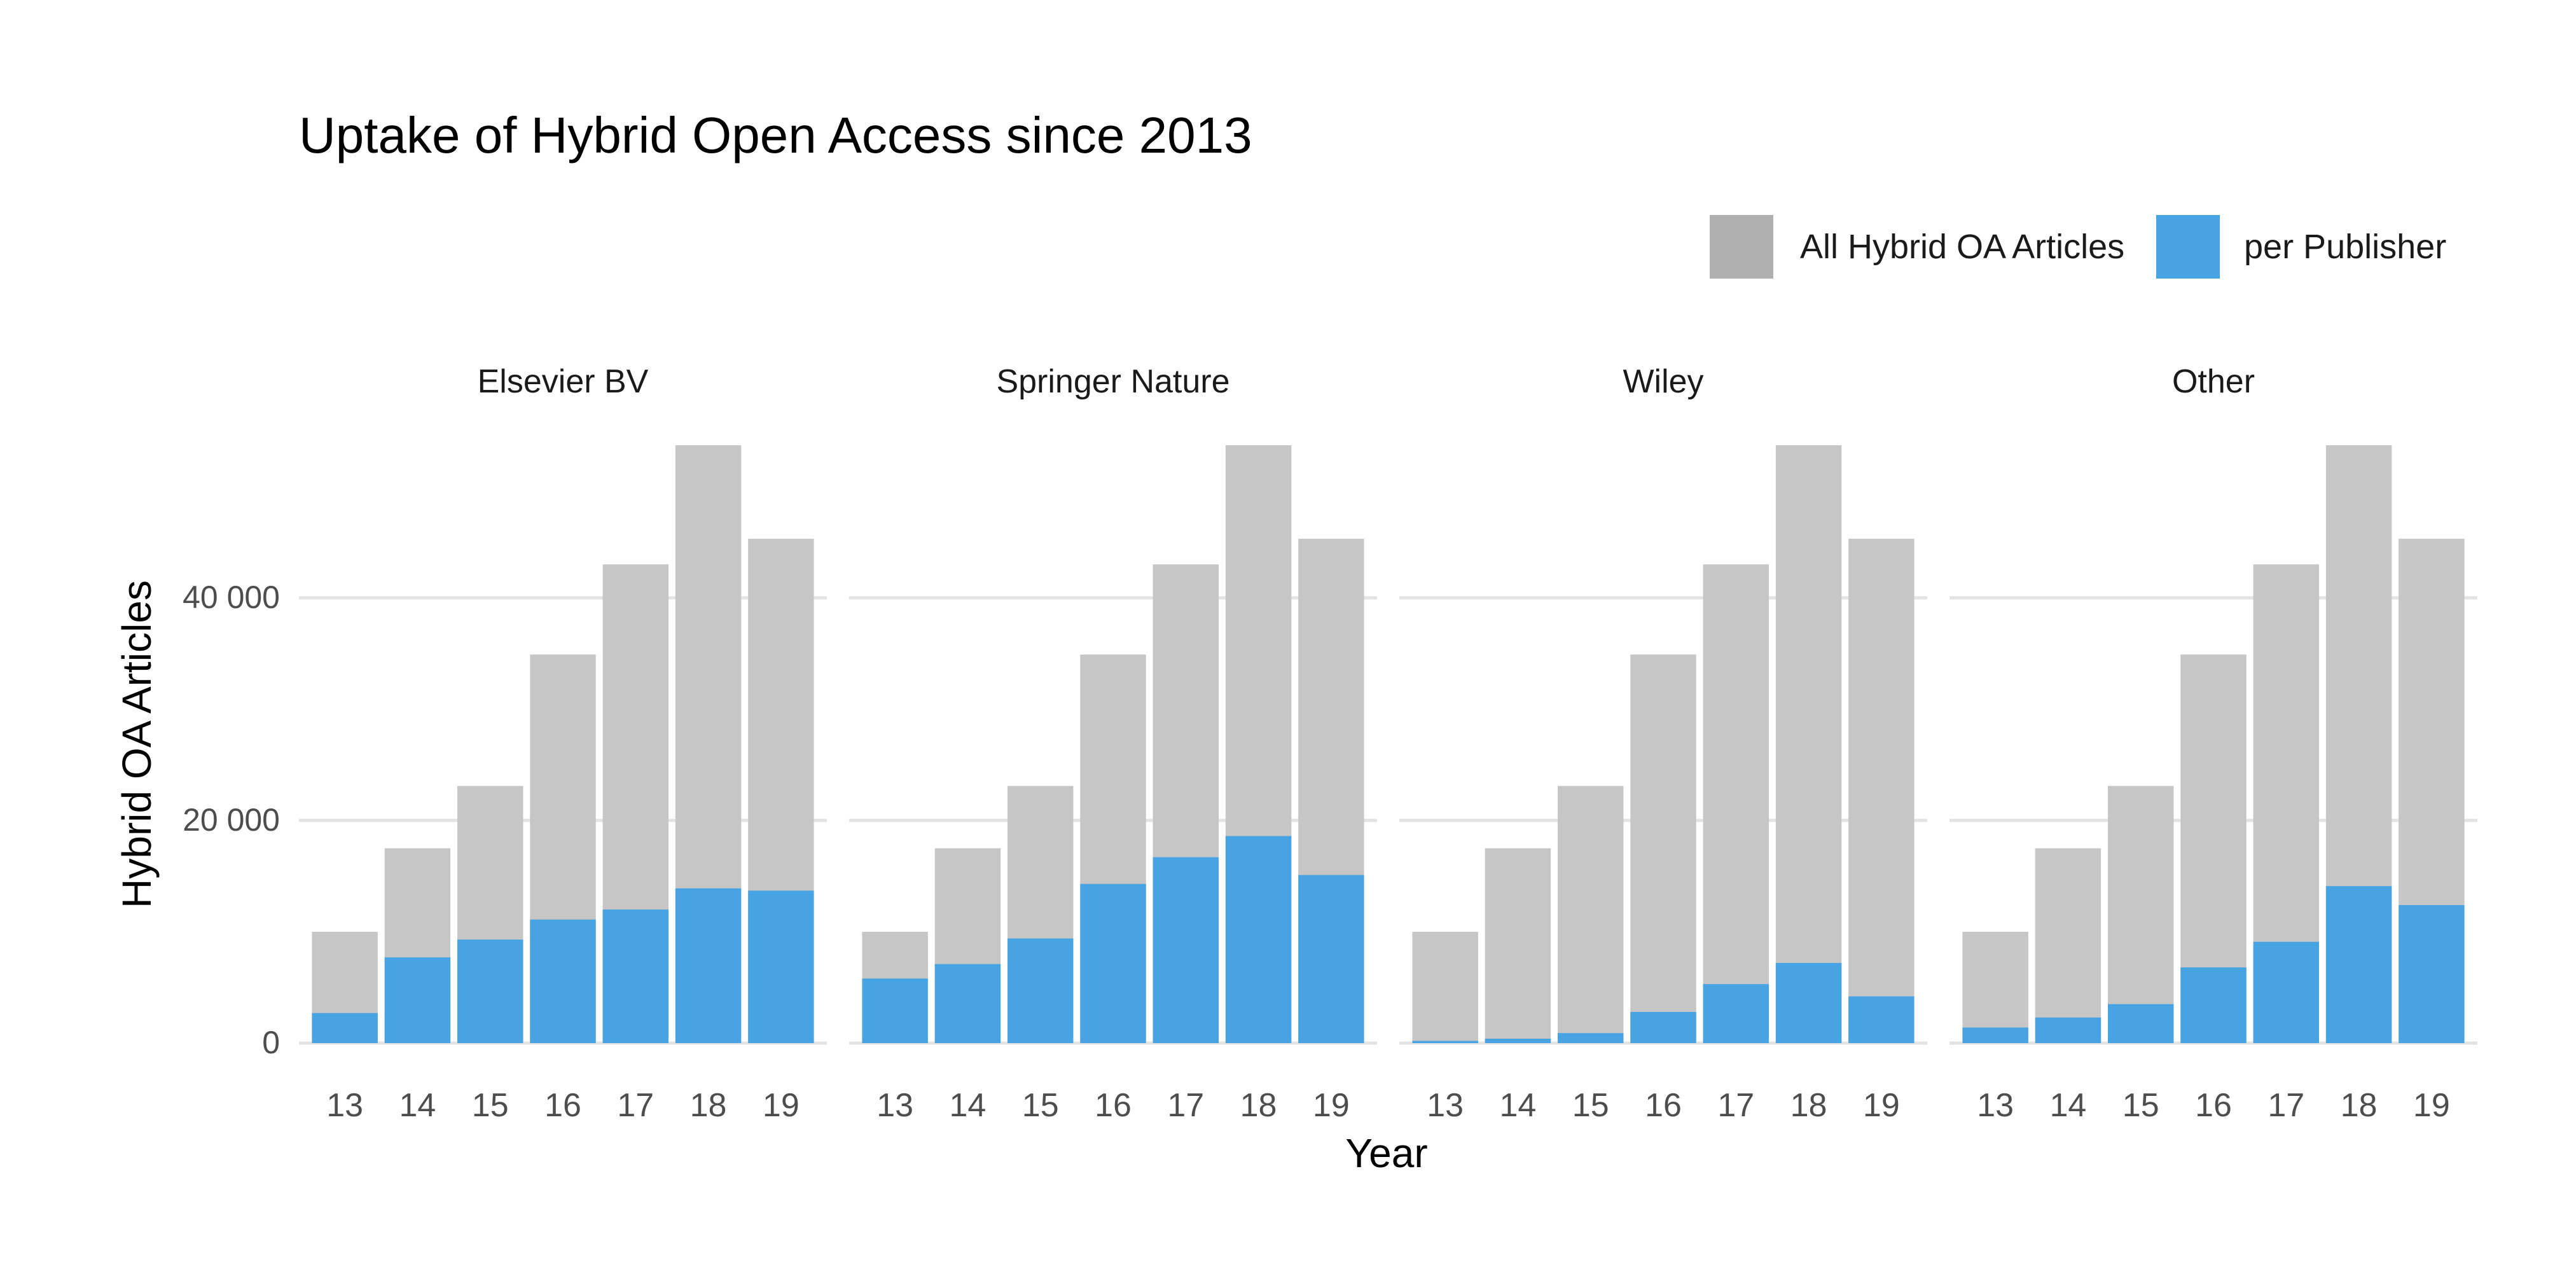 Image resolution: width=2576 pixels, height=1288 pixels. I want to click on facet-title: Other, so click(2213, 381).